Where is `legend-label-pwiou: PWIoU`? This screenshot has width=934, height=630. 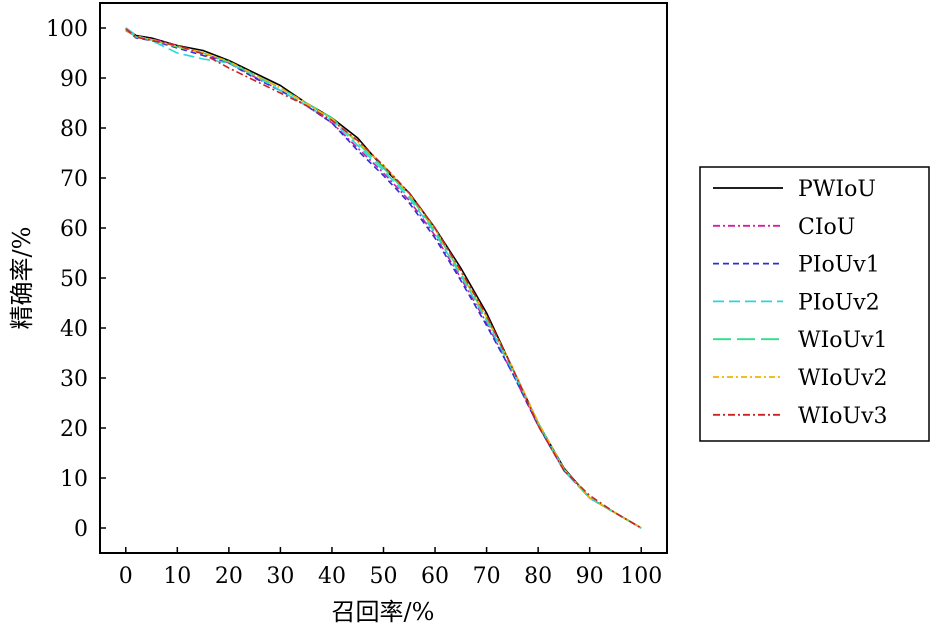
legend-label-pwiou: PWIoU is located at coordinates (837, 189).